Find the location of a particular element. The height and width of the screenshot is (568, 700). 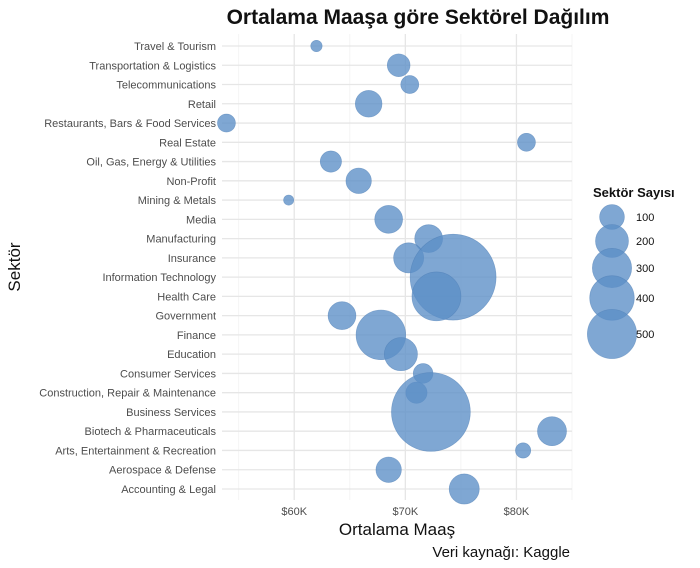

y-tick-label: Accounting & Legal is located at coordinates (168, 490).